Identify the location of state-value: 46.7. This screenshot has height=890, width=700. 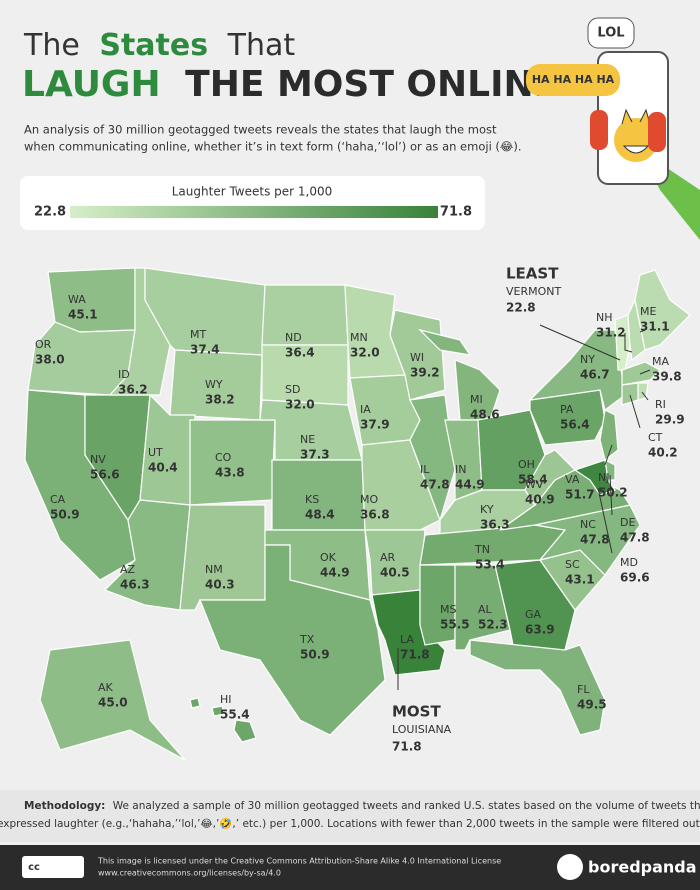
(595, 375).